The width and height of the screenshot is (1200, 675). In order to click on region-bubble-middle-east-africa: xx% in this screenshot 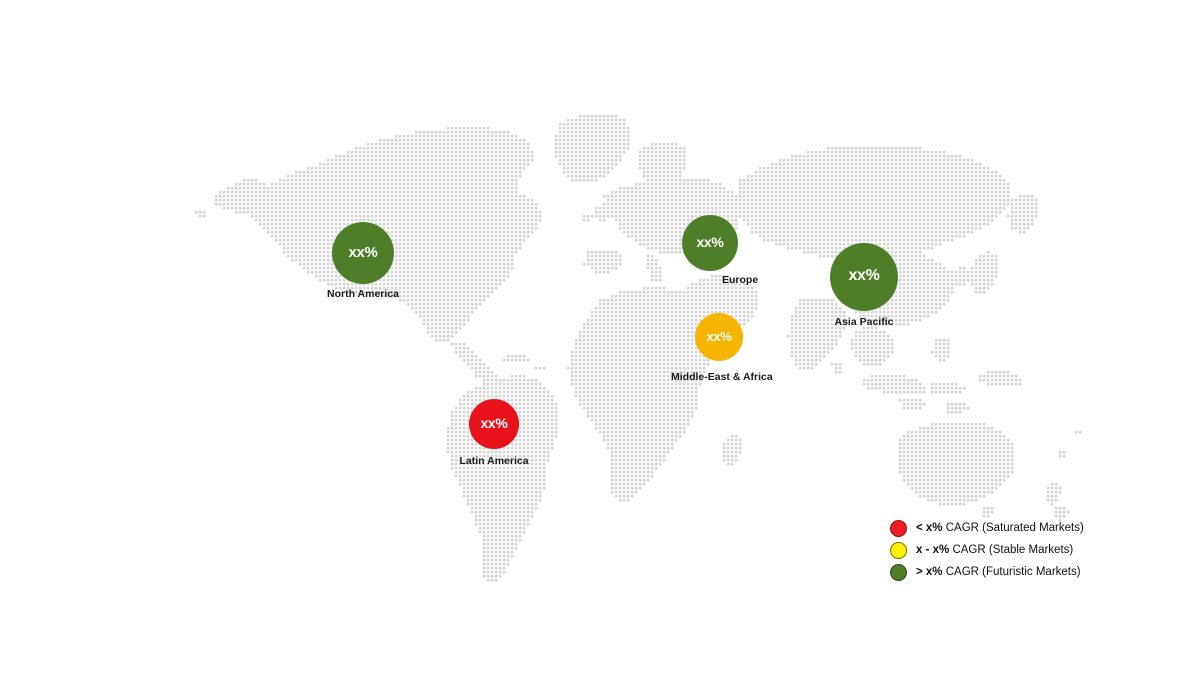, I will do `click(719, 337)`.